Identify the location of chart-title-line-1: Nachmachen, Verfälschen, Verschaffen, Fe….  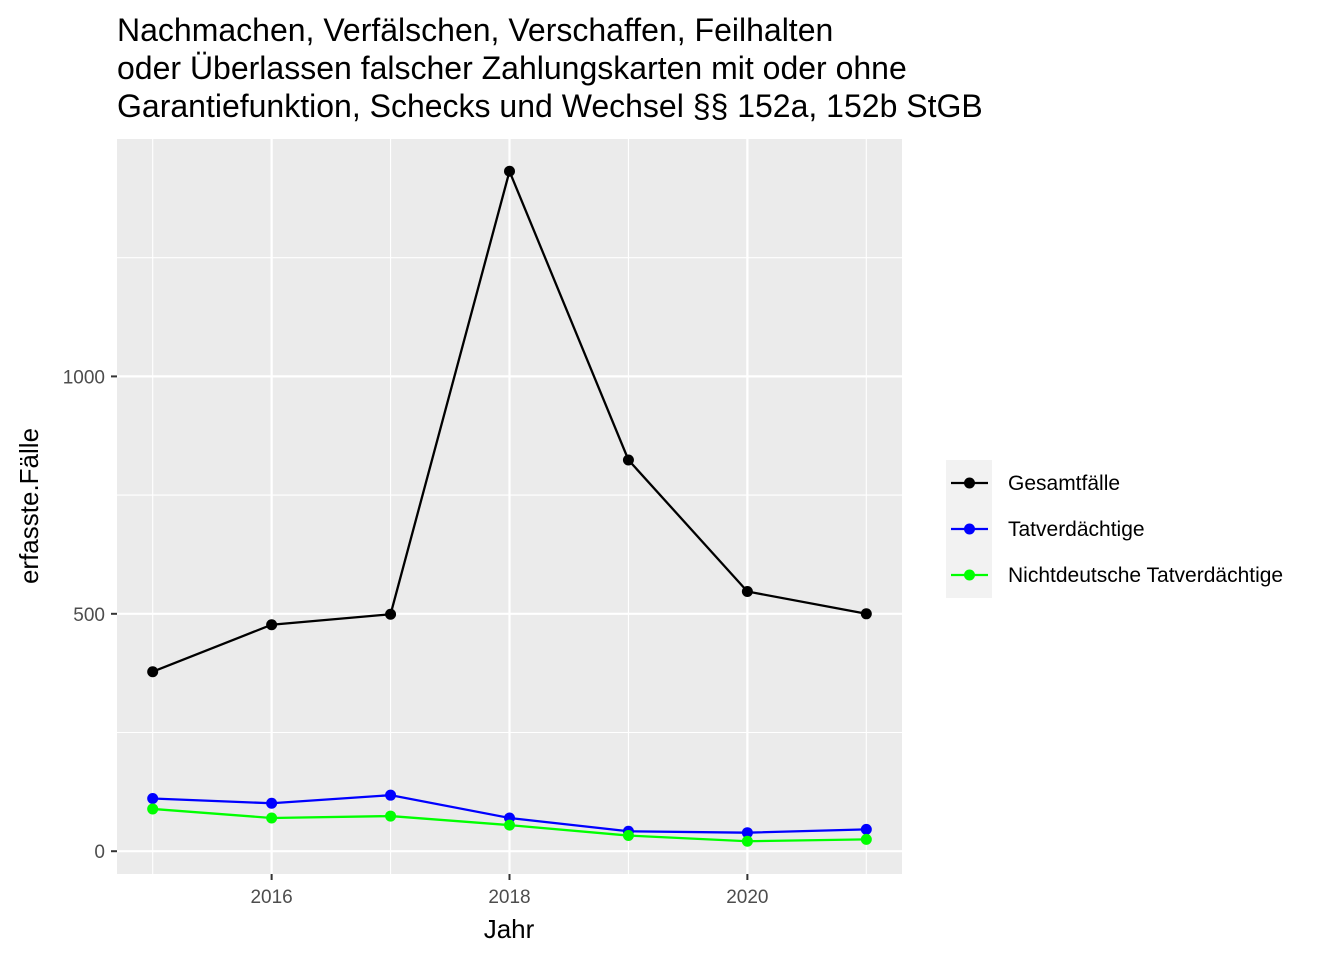
(475, 30).